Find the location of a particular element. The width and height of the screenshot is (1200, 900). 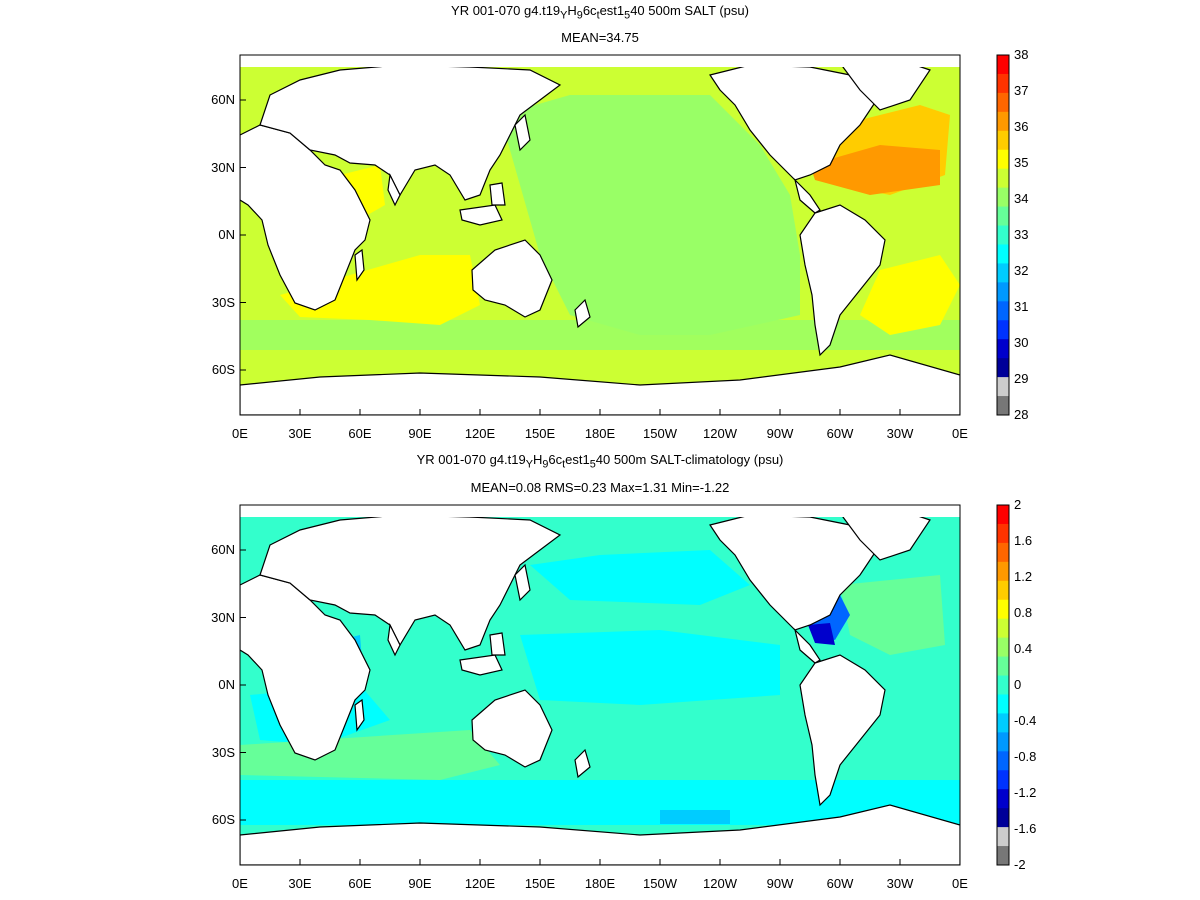

colorbar-tick-label: -0.4 is located at coordinates (1025, 720).